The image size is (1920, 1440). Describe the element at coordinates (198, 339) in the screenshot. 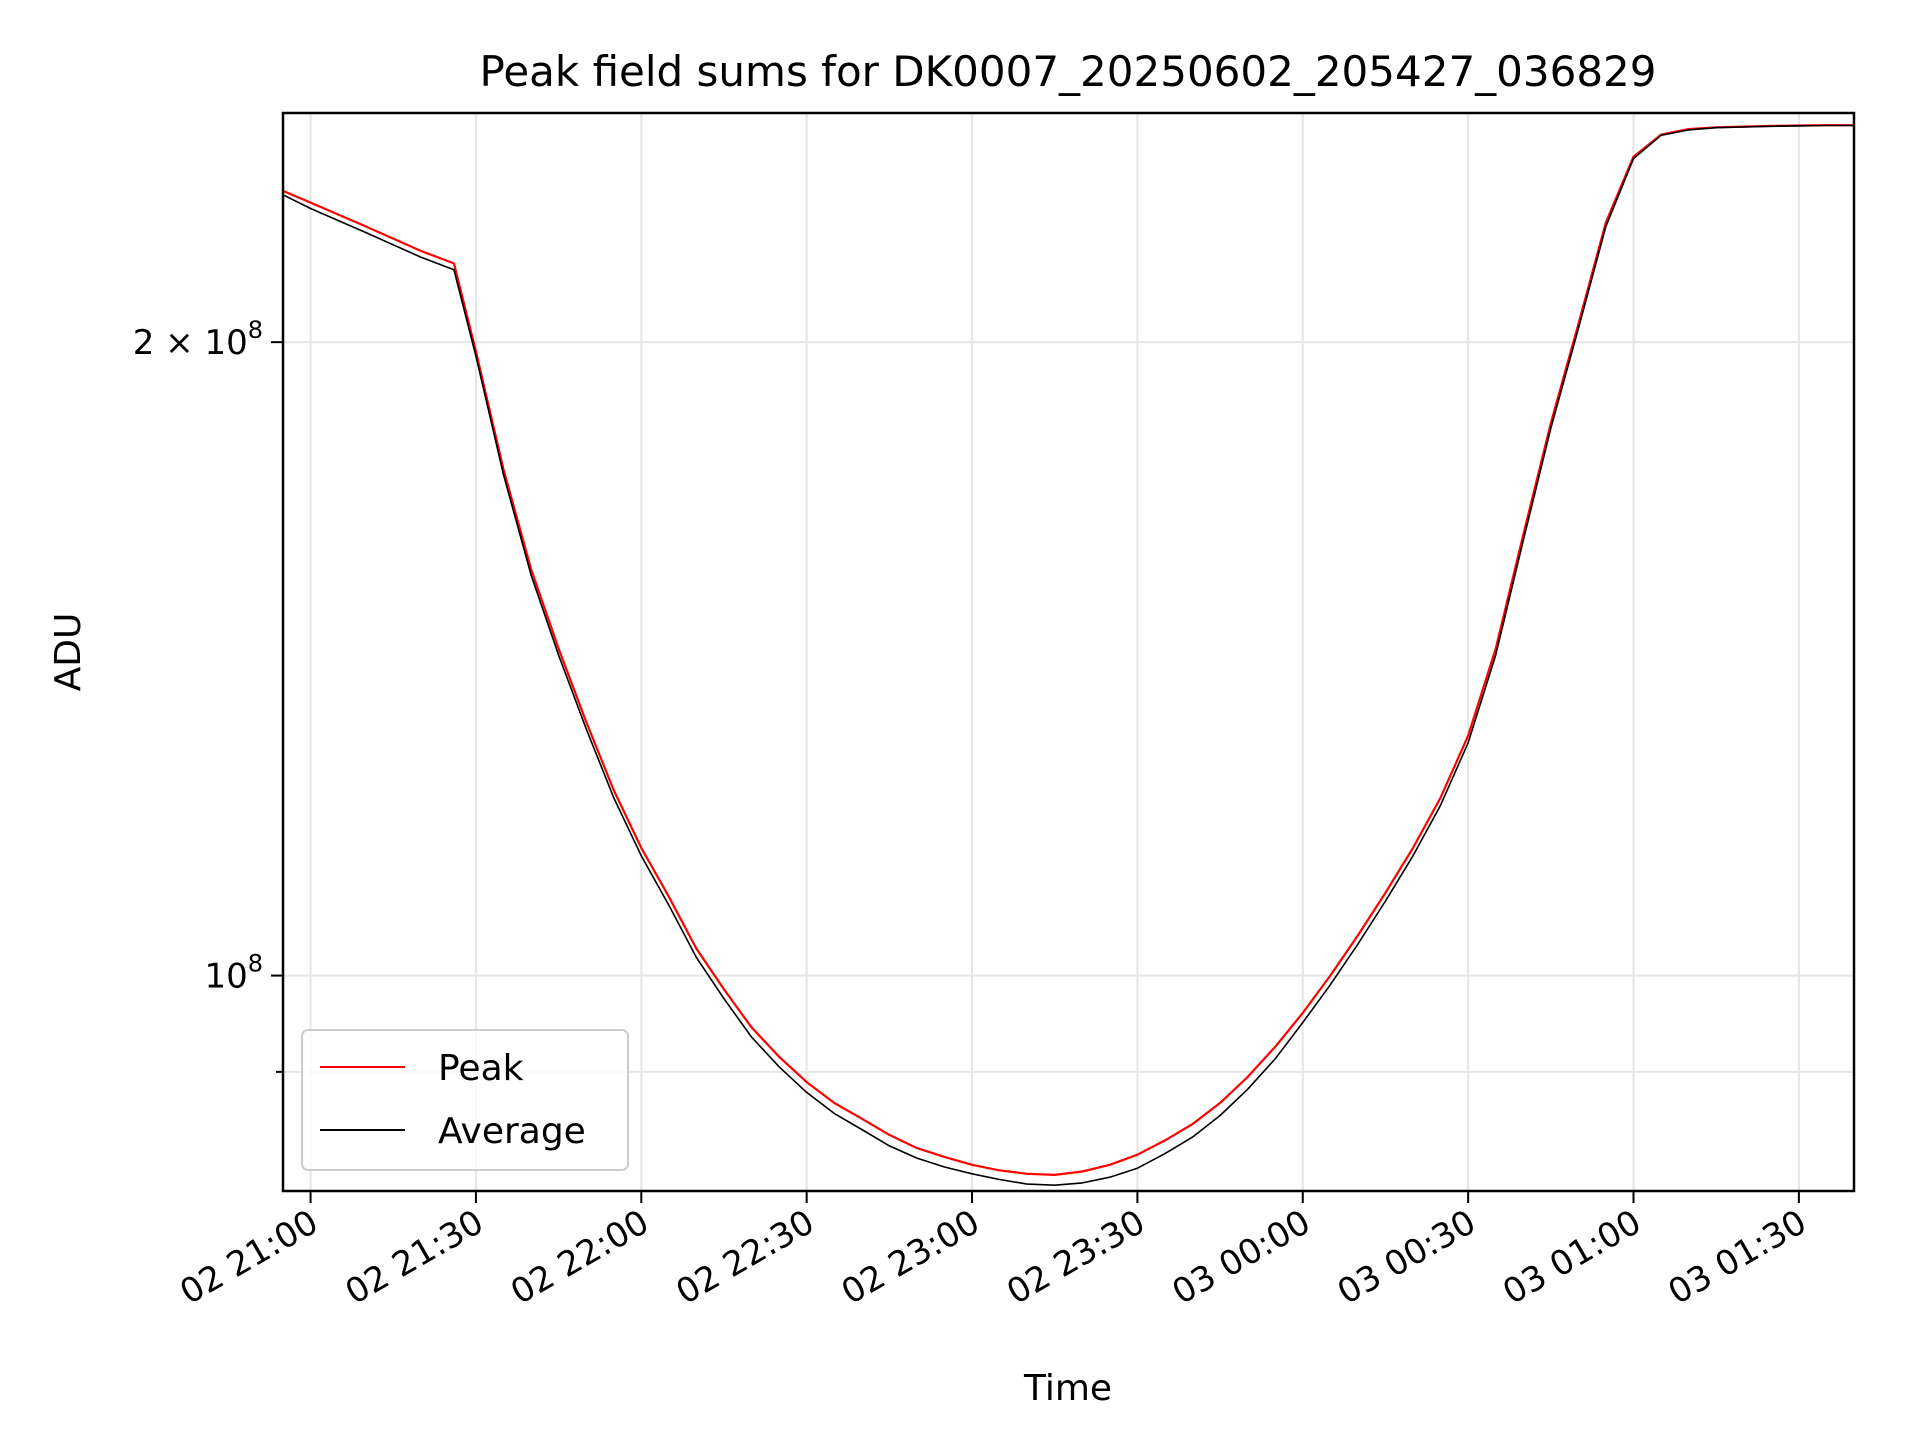

I see `y-tick-label: 2 × 108` at that location.